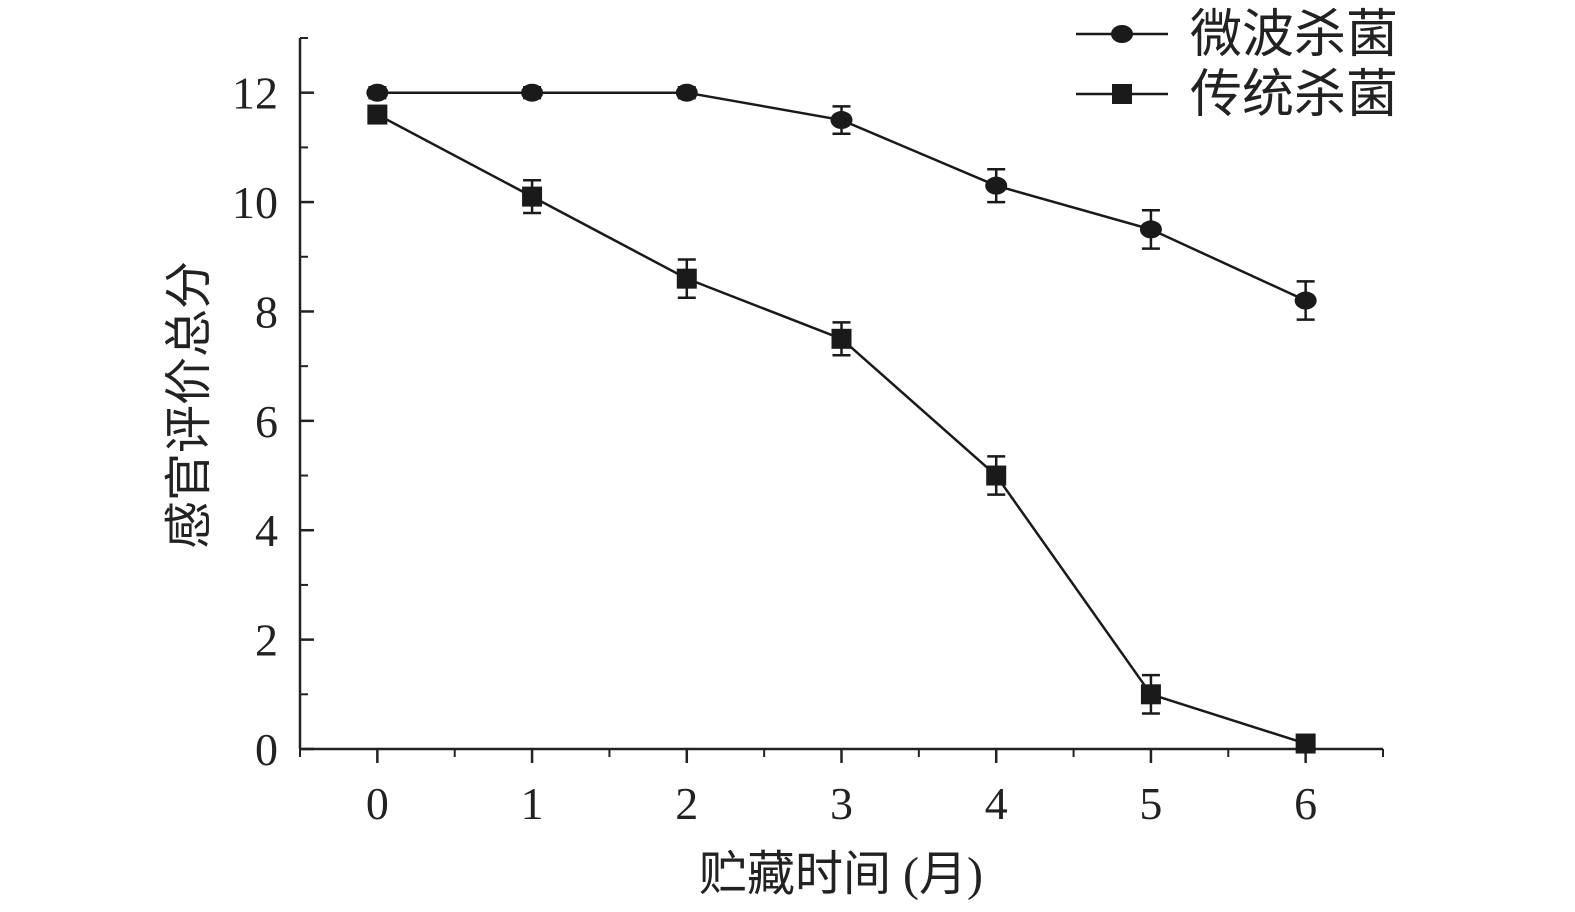 Image resolution: width=1575 pixels, height=912 pixels. What do you see at coordinates (189, 405) in the screenshot?
I see `y-axis-title: 感官评价总分` at bounding box center [189, 405].